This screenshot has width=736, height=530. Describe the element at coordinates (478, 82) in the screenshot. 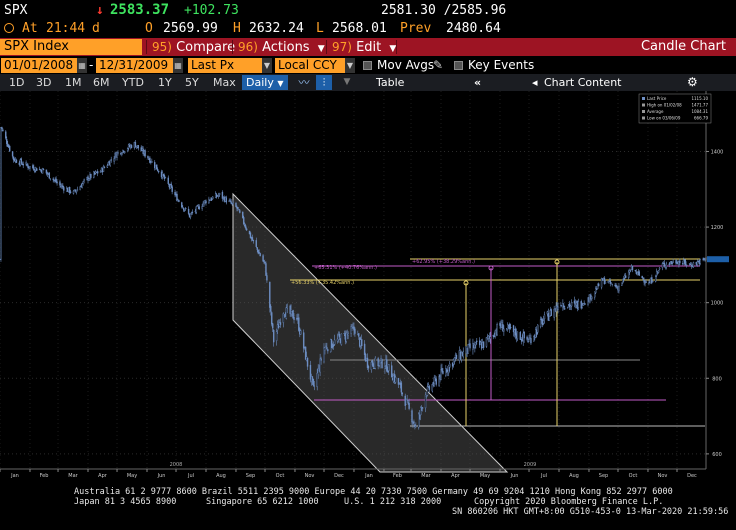

I see `collapse-icon: «` at that location.